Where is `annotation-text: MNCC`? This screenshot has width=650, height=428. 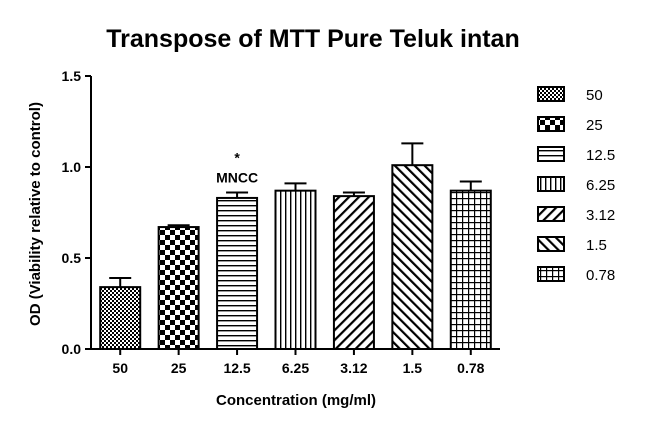 annotation-text: MNCC is located at coordinates (237, 177).